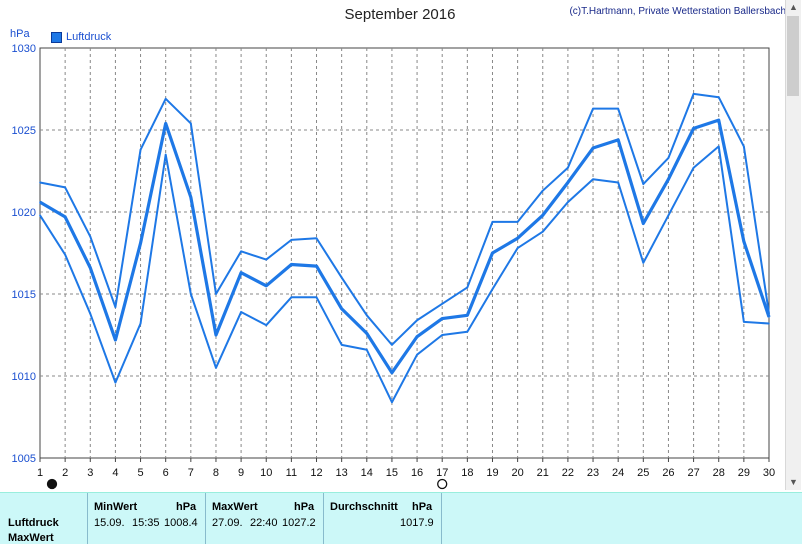 The height and width of the screenshot is (544, 802). I want to click on y-tick-label: 1025, so click(24, 131).